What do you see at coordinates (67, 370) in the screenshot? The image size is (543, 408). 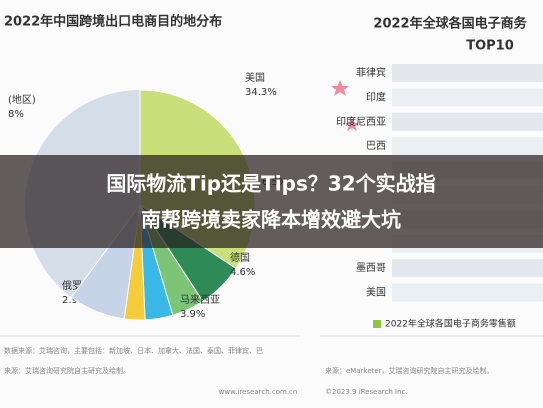 I see `source: 来源：艾瑞咨询研究院自主研究及绘制。` at bounding box center [67, 370].